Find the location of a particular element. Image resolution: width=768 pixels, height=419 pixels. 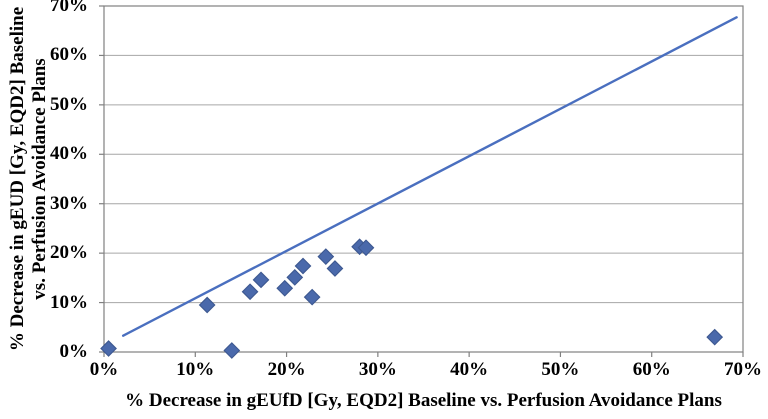

x-axis-tick-label: 70% is located at coordinates (743, 369).